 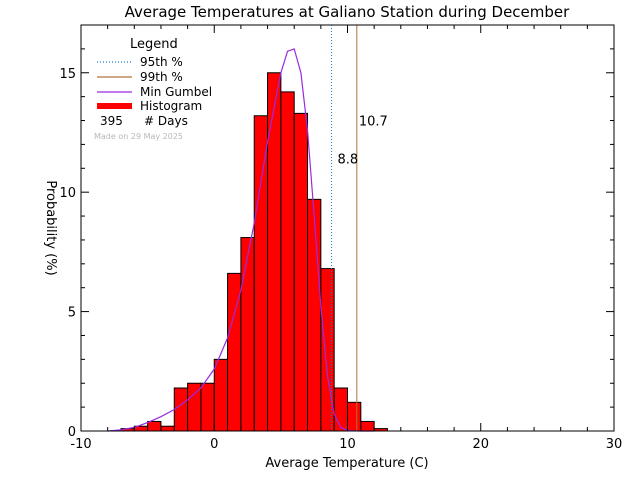 I want to click on y-tick-label: 0, so click(x=72, y=432).